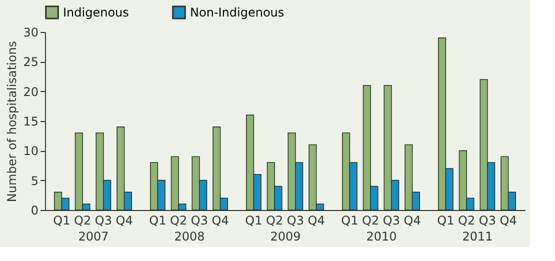  What do you see at coordinates (34, 181) in the screenshot?
I see `y-tick-label: 5` at bounding box center [34, 181].